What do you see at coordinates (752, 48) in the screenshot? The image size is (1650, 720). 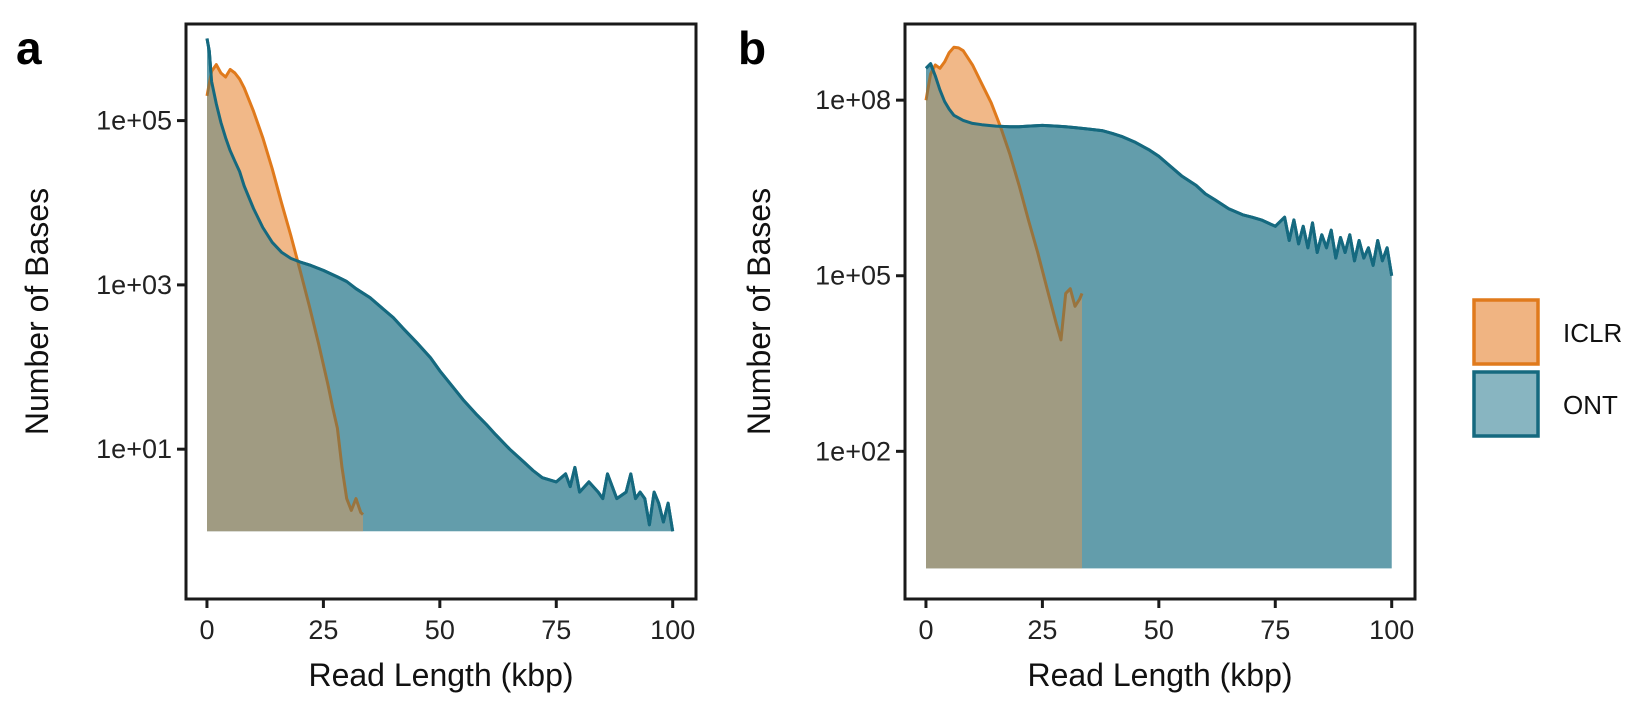 I see `panel-label: b` at bounding box center [752, 48].